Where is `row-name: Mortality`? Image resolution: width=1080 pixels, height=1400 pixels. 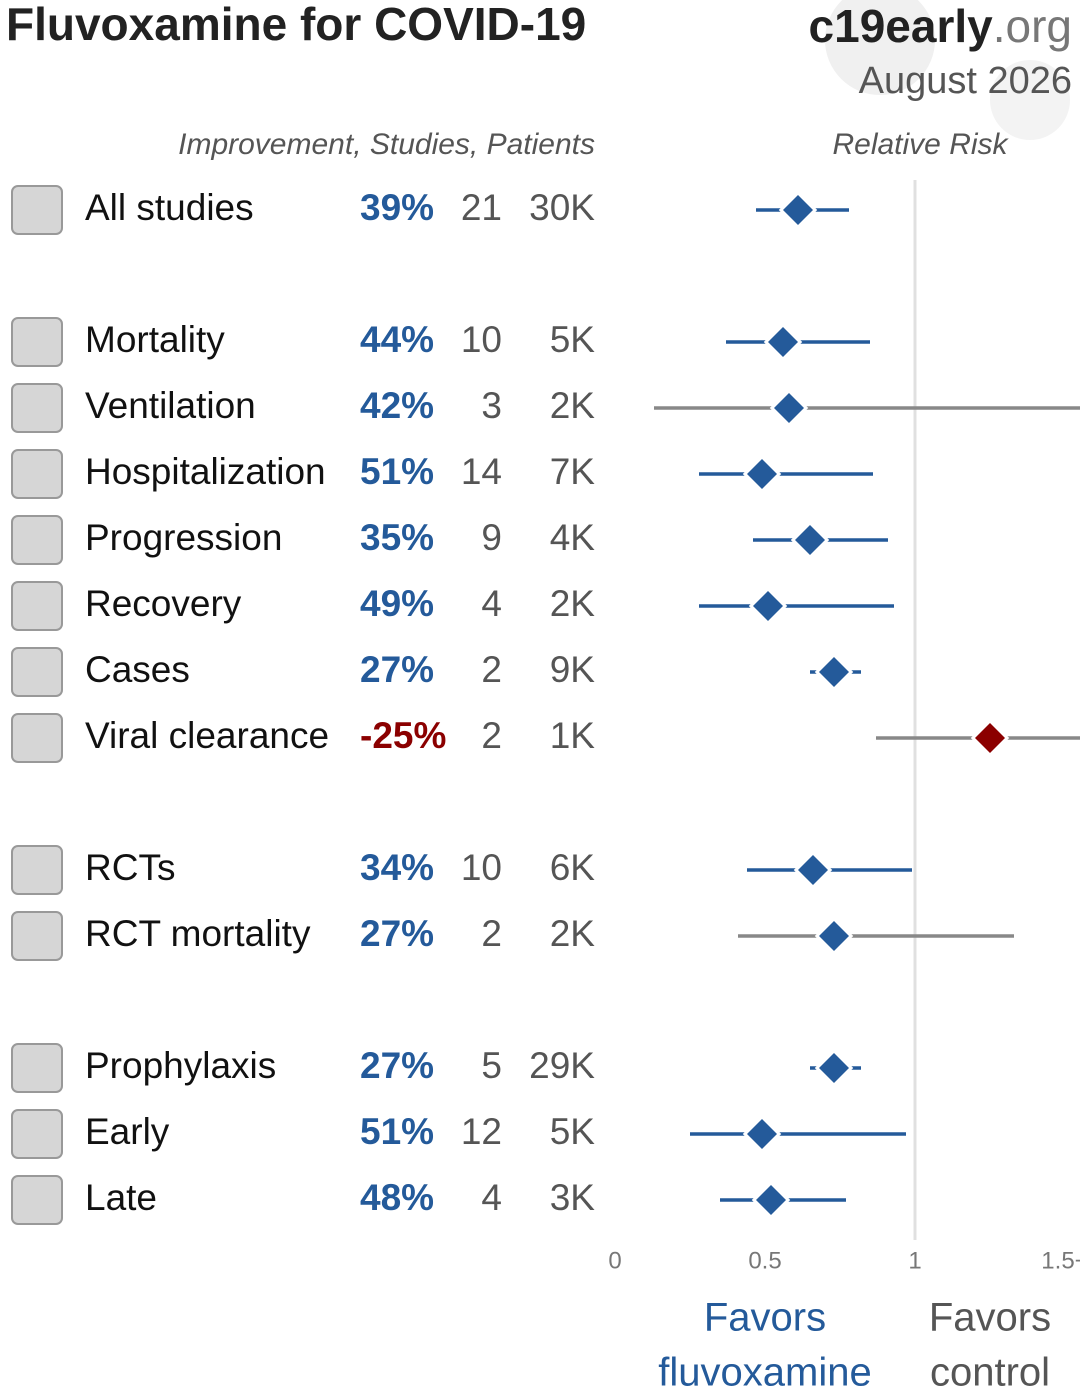
row-name: Mortality is located at coordinates (155, 339).